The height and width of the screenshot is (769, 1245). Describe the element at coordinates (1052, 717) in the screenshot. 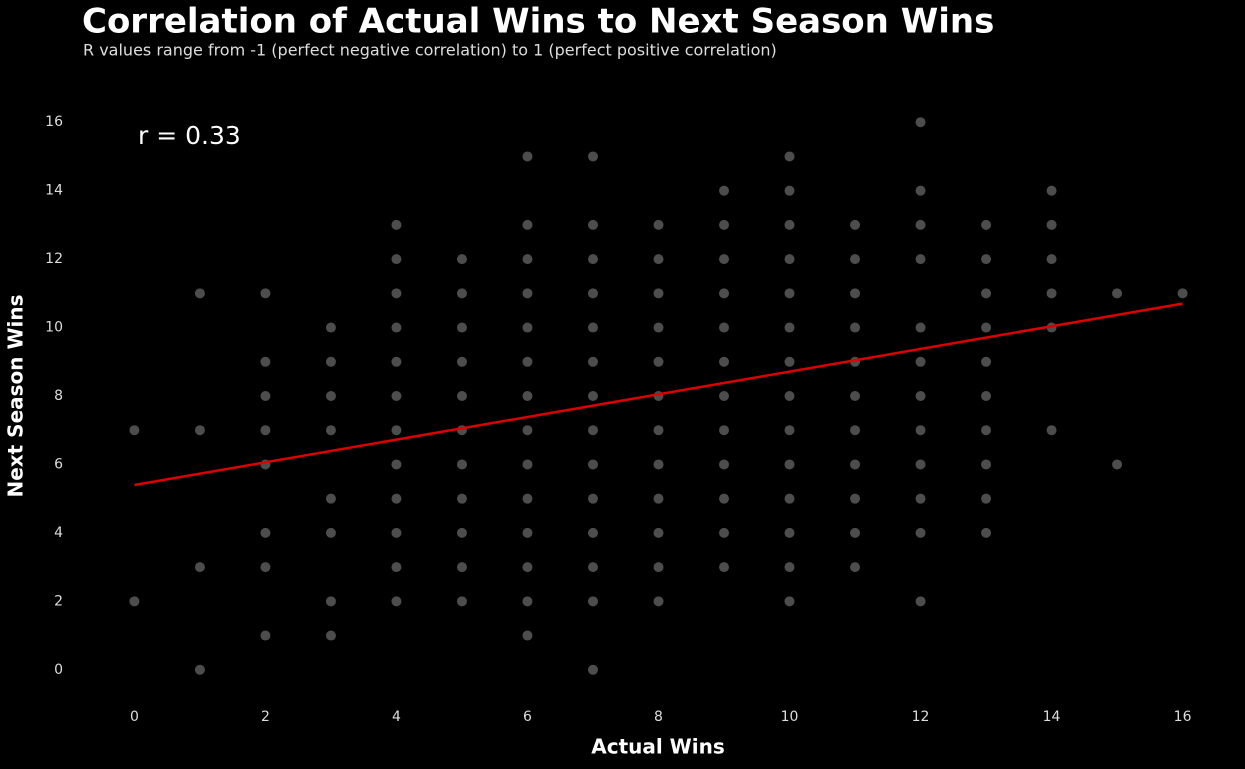

I see `x-tick-label: 14` at that location.